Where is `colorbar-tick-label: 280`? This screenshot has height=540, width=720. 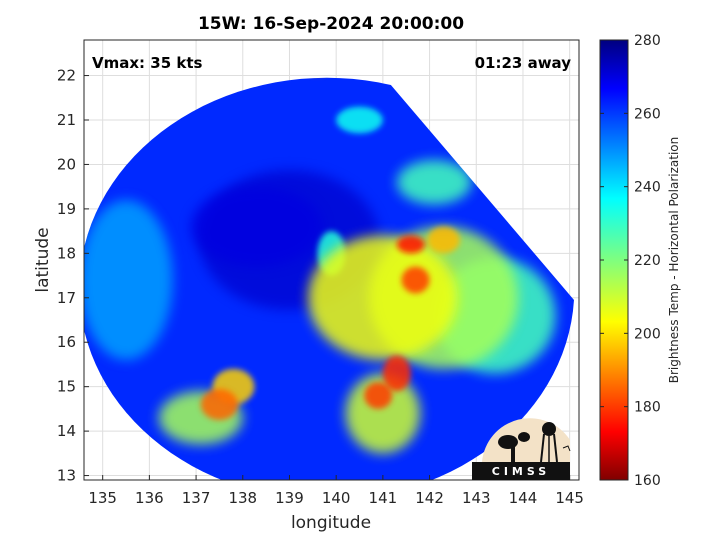
colorbar-tick-label: 280 is located at coordinates (647, 41).